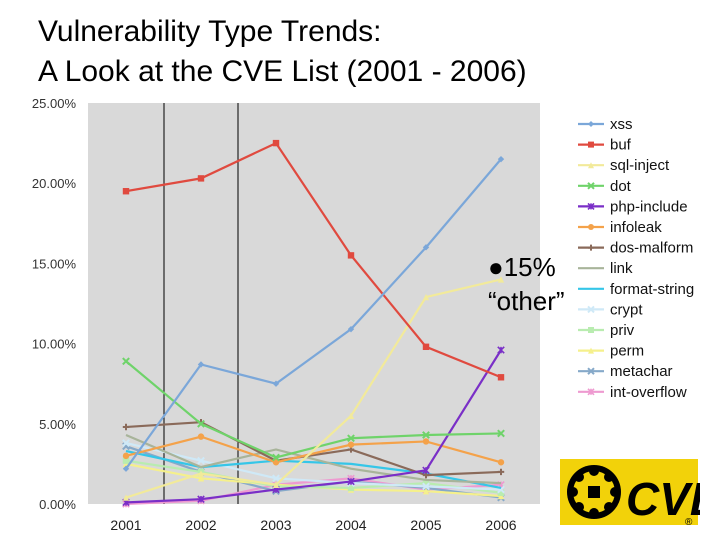 The height and width of the screenshot is (540, 720). What do you see at coordinates (54, 263) in the screenshot?
I see `y-tick-label: 15.00%` at bounding box center [54, 263].